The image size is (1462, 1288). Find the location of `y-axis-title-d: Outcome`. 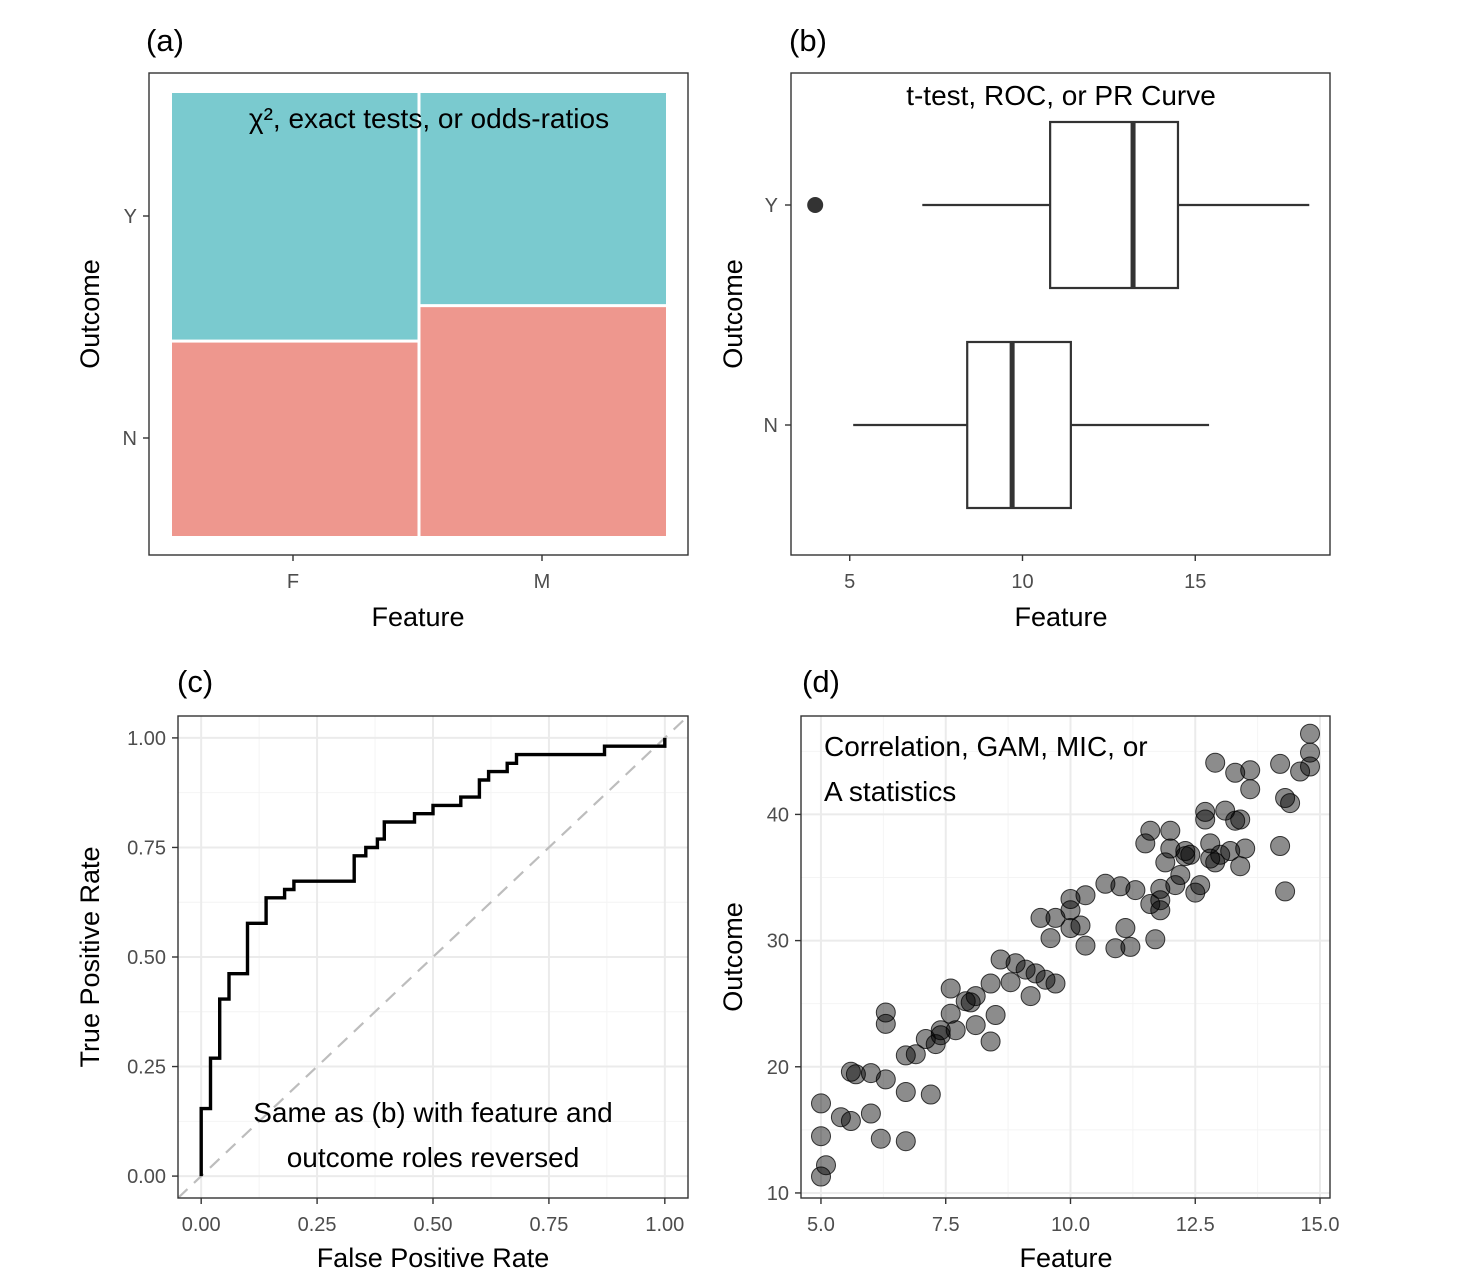

y-axis-title-d: Outcome is located at coordinates (733, 957).